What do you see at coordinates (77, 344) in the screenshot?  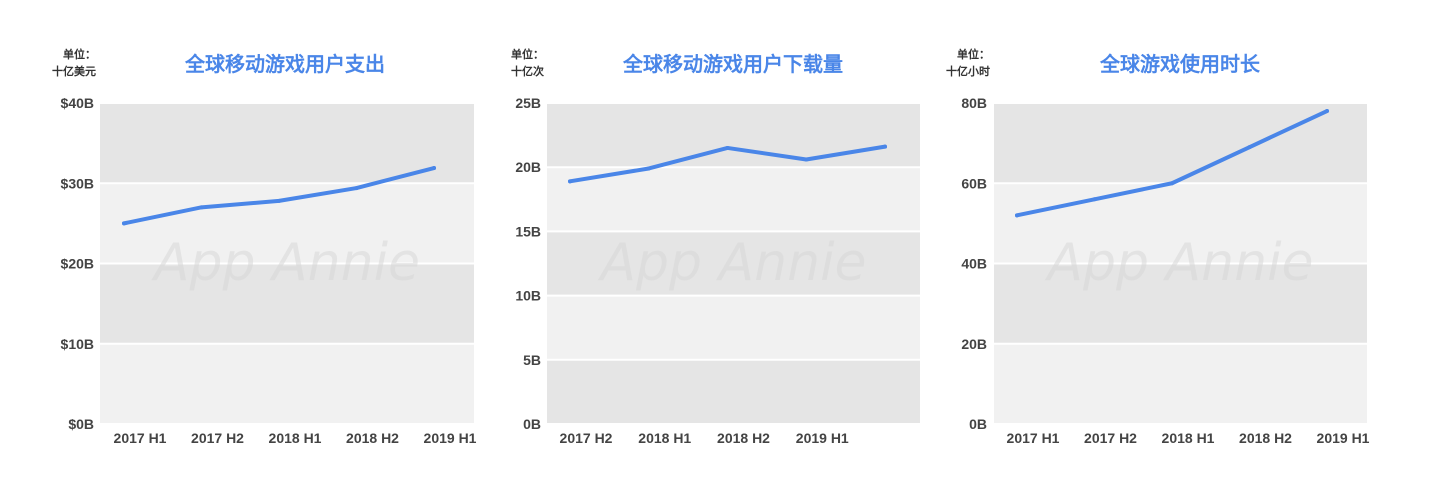 I see `y-tick-label: $10B` at bounding box center [77, 344].